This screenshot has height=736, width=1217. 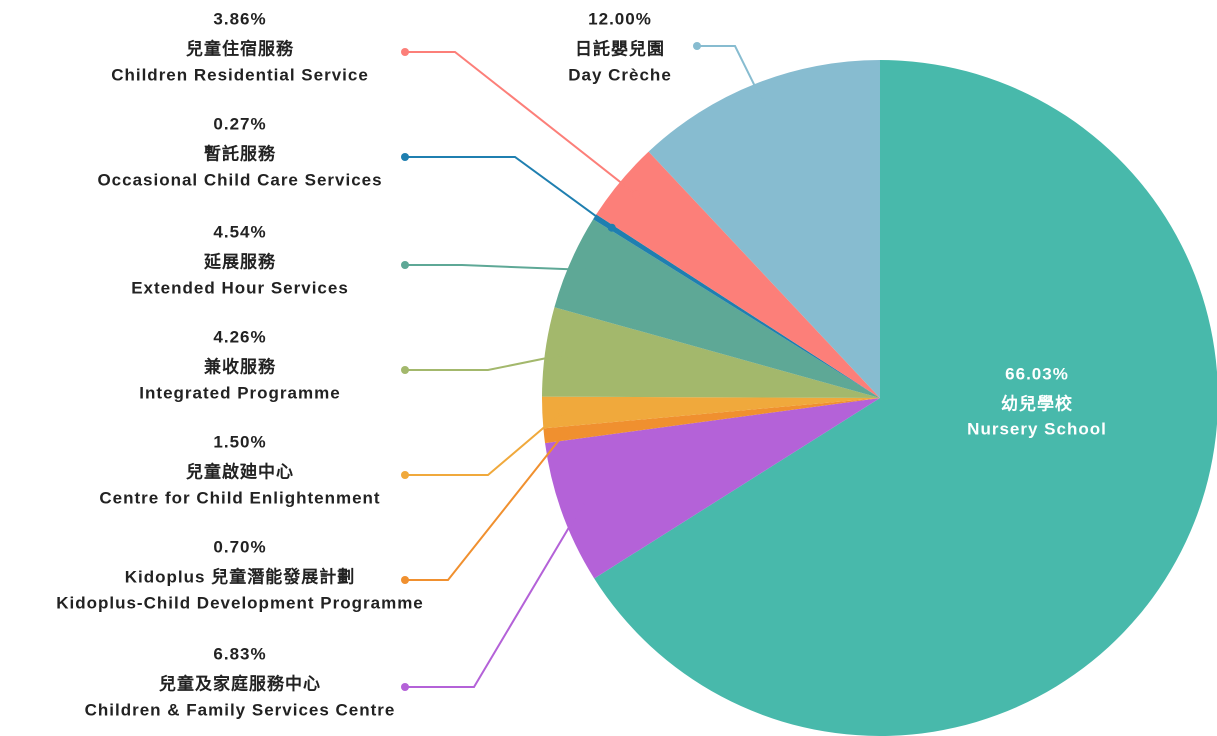 I want to click on slice-label-zh: 兒童啟廸中心, so click(x=240, y=471).